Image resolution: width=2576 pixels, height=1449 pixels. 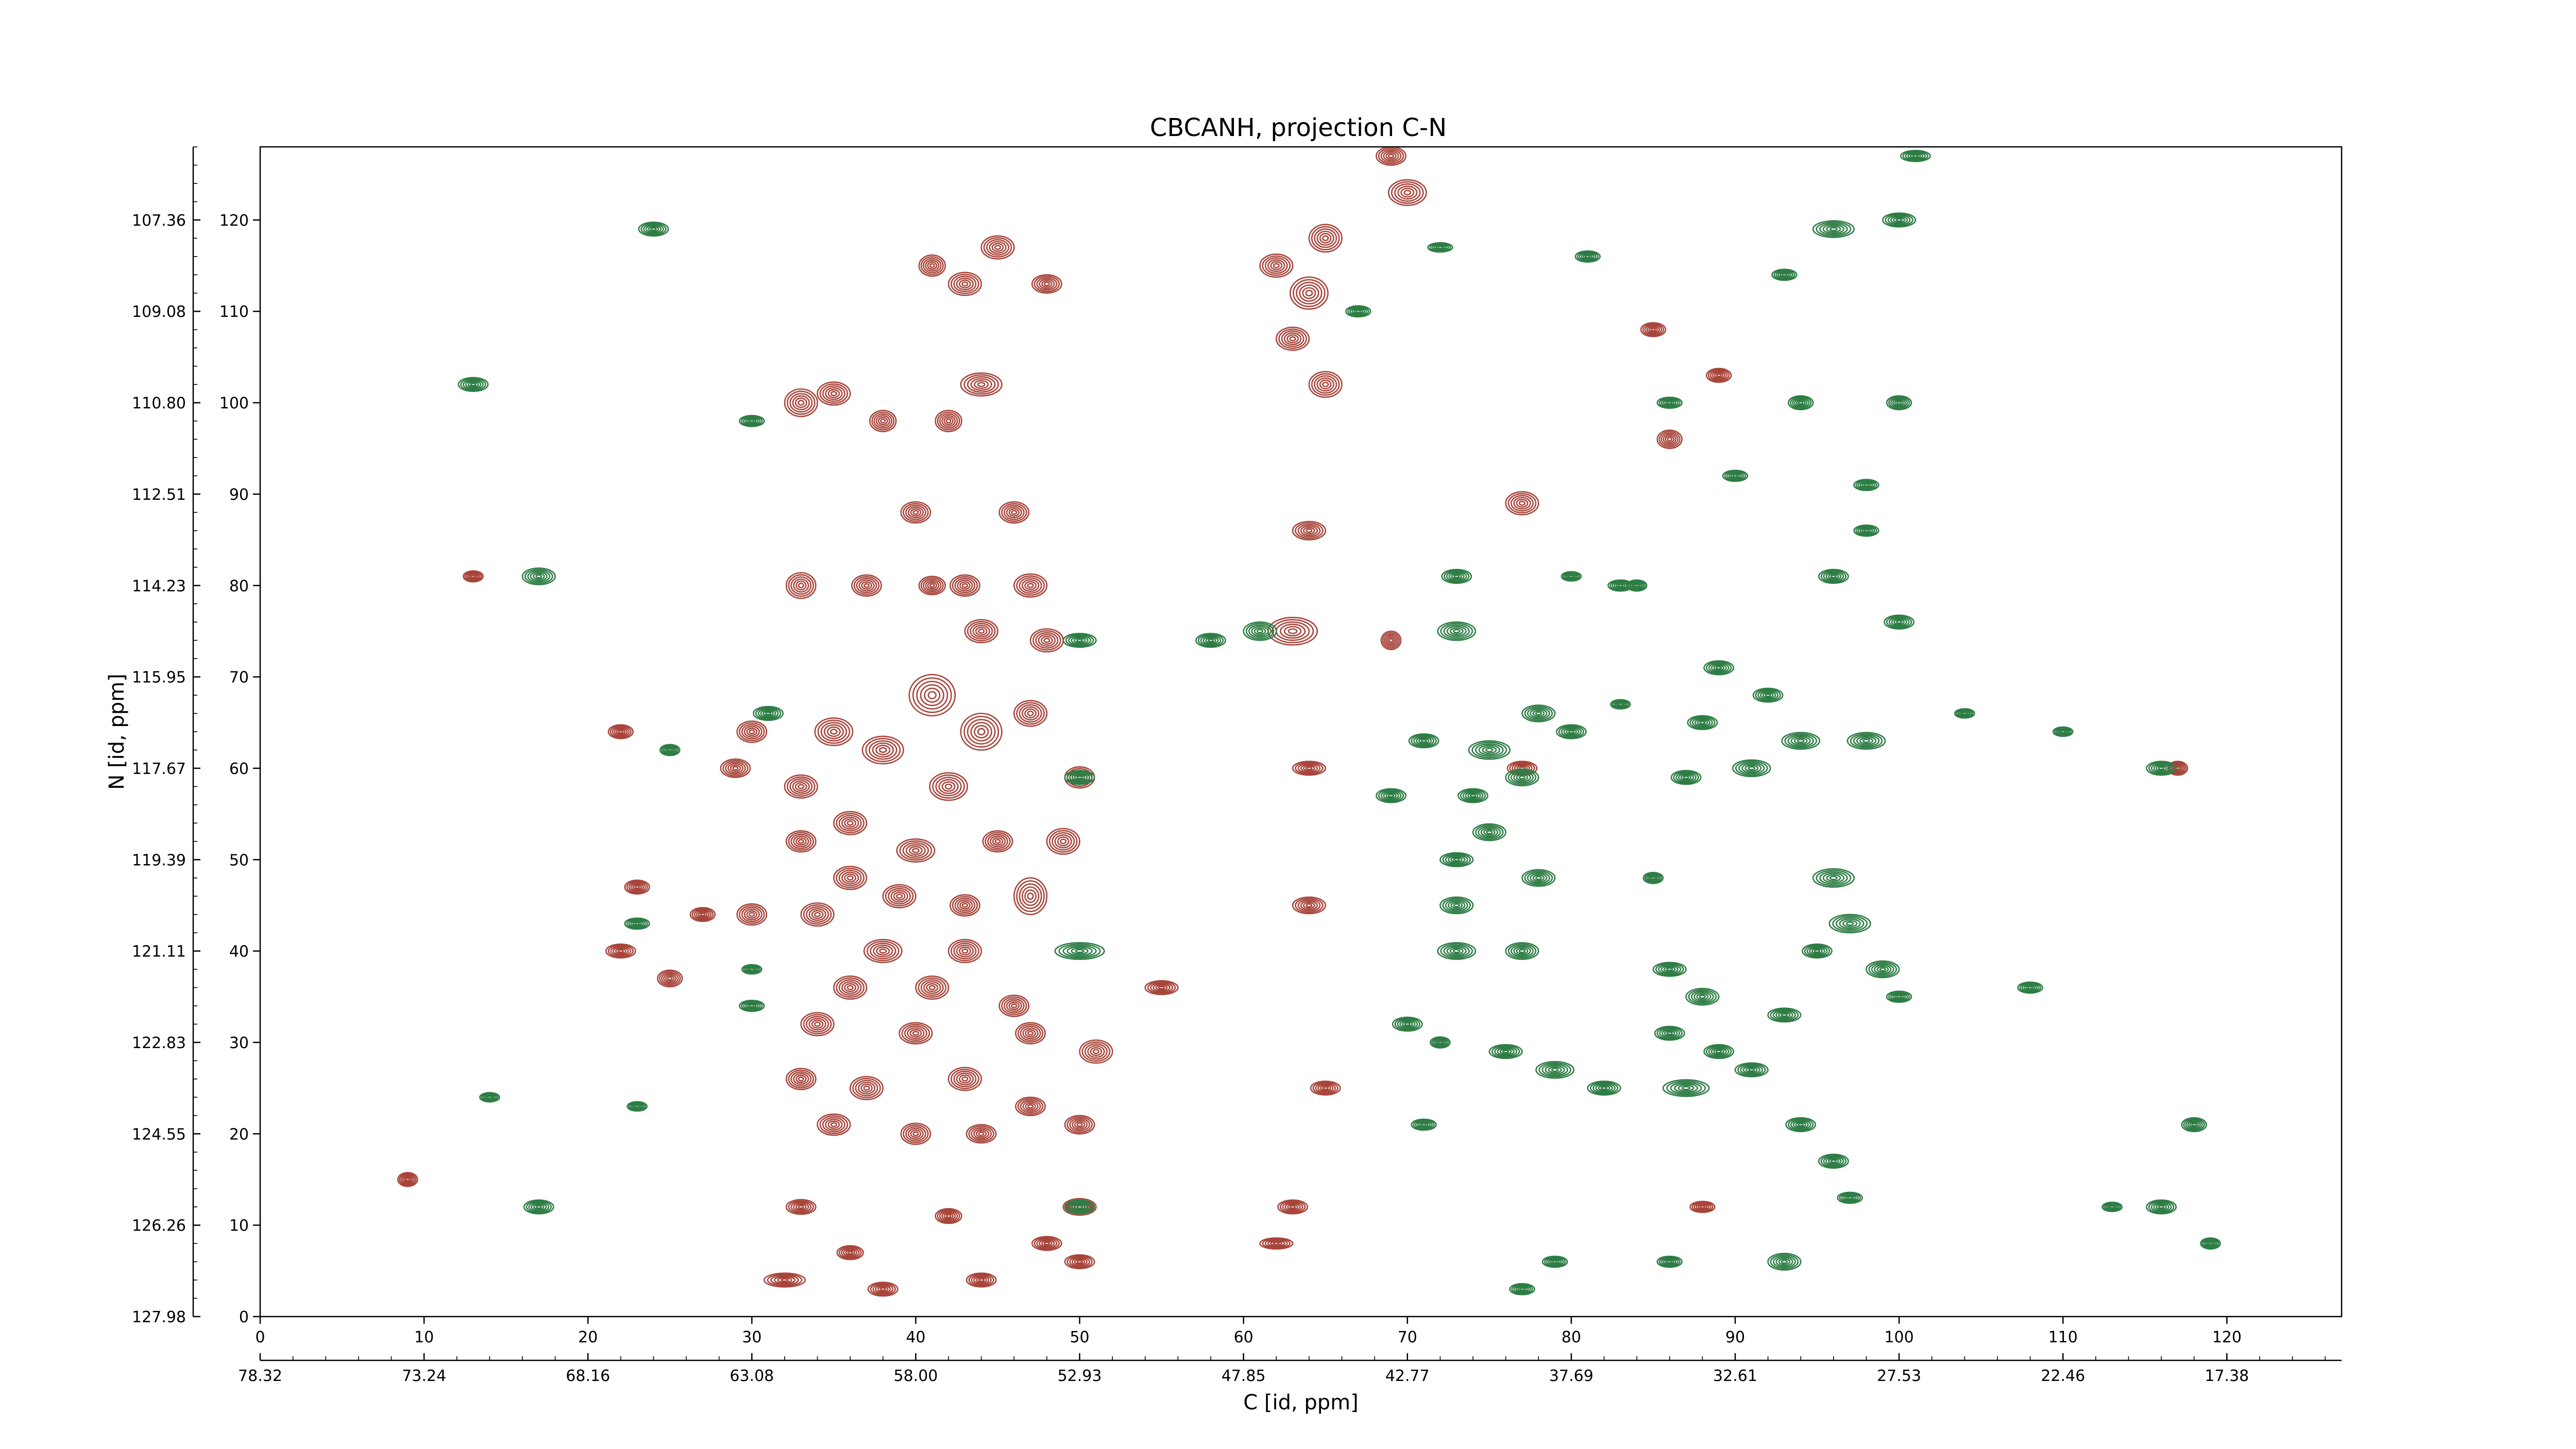 What do you see at coordinates (159, 860) in the screenshot?
I see `y-ppm-tick-label: 119.39` at bounding box center [159, 860].